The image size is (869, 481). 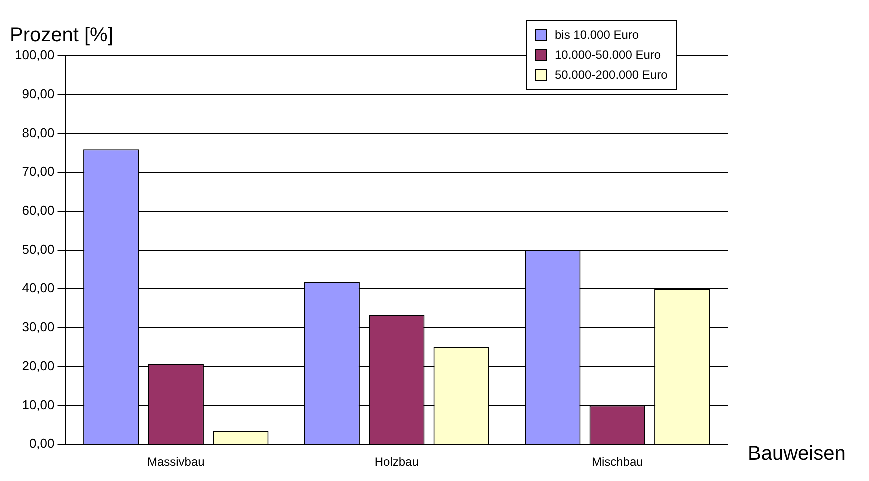 I want to click on y-tick-label: 100,00, so click(x=34, y=55).